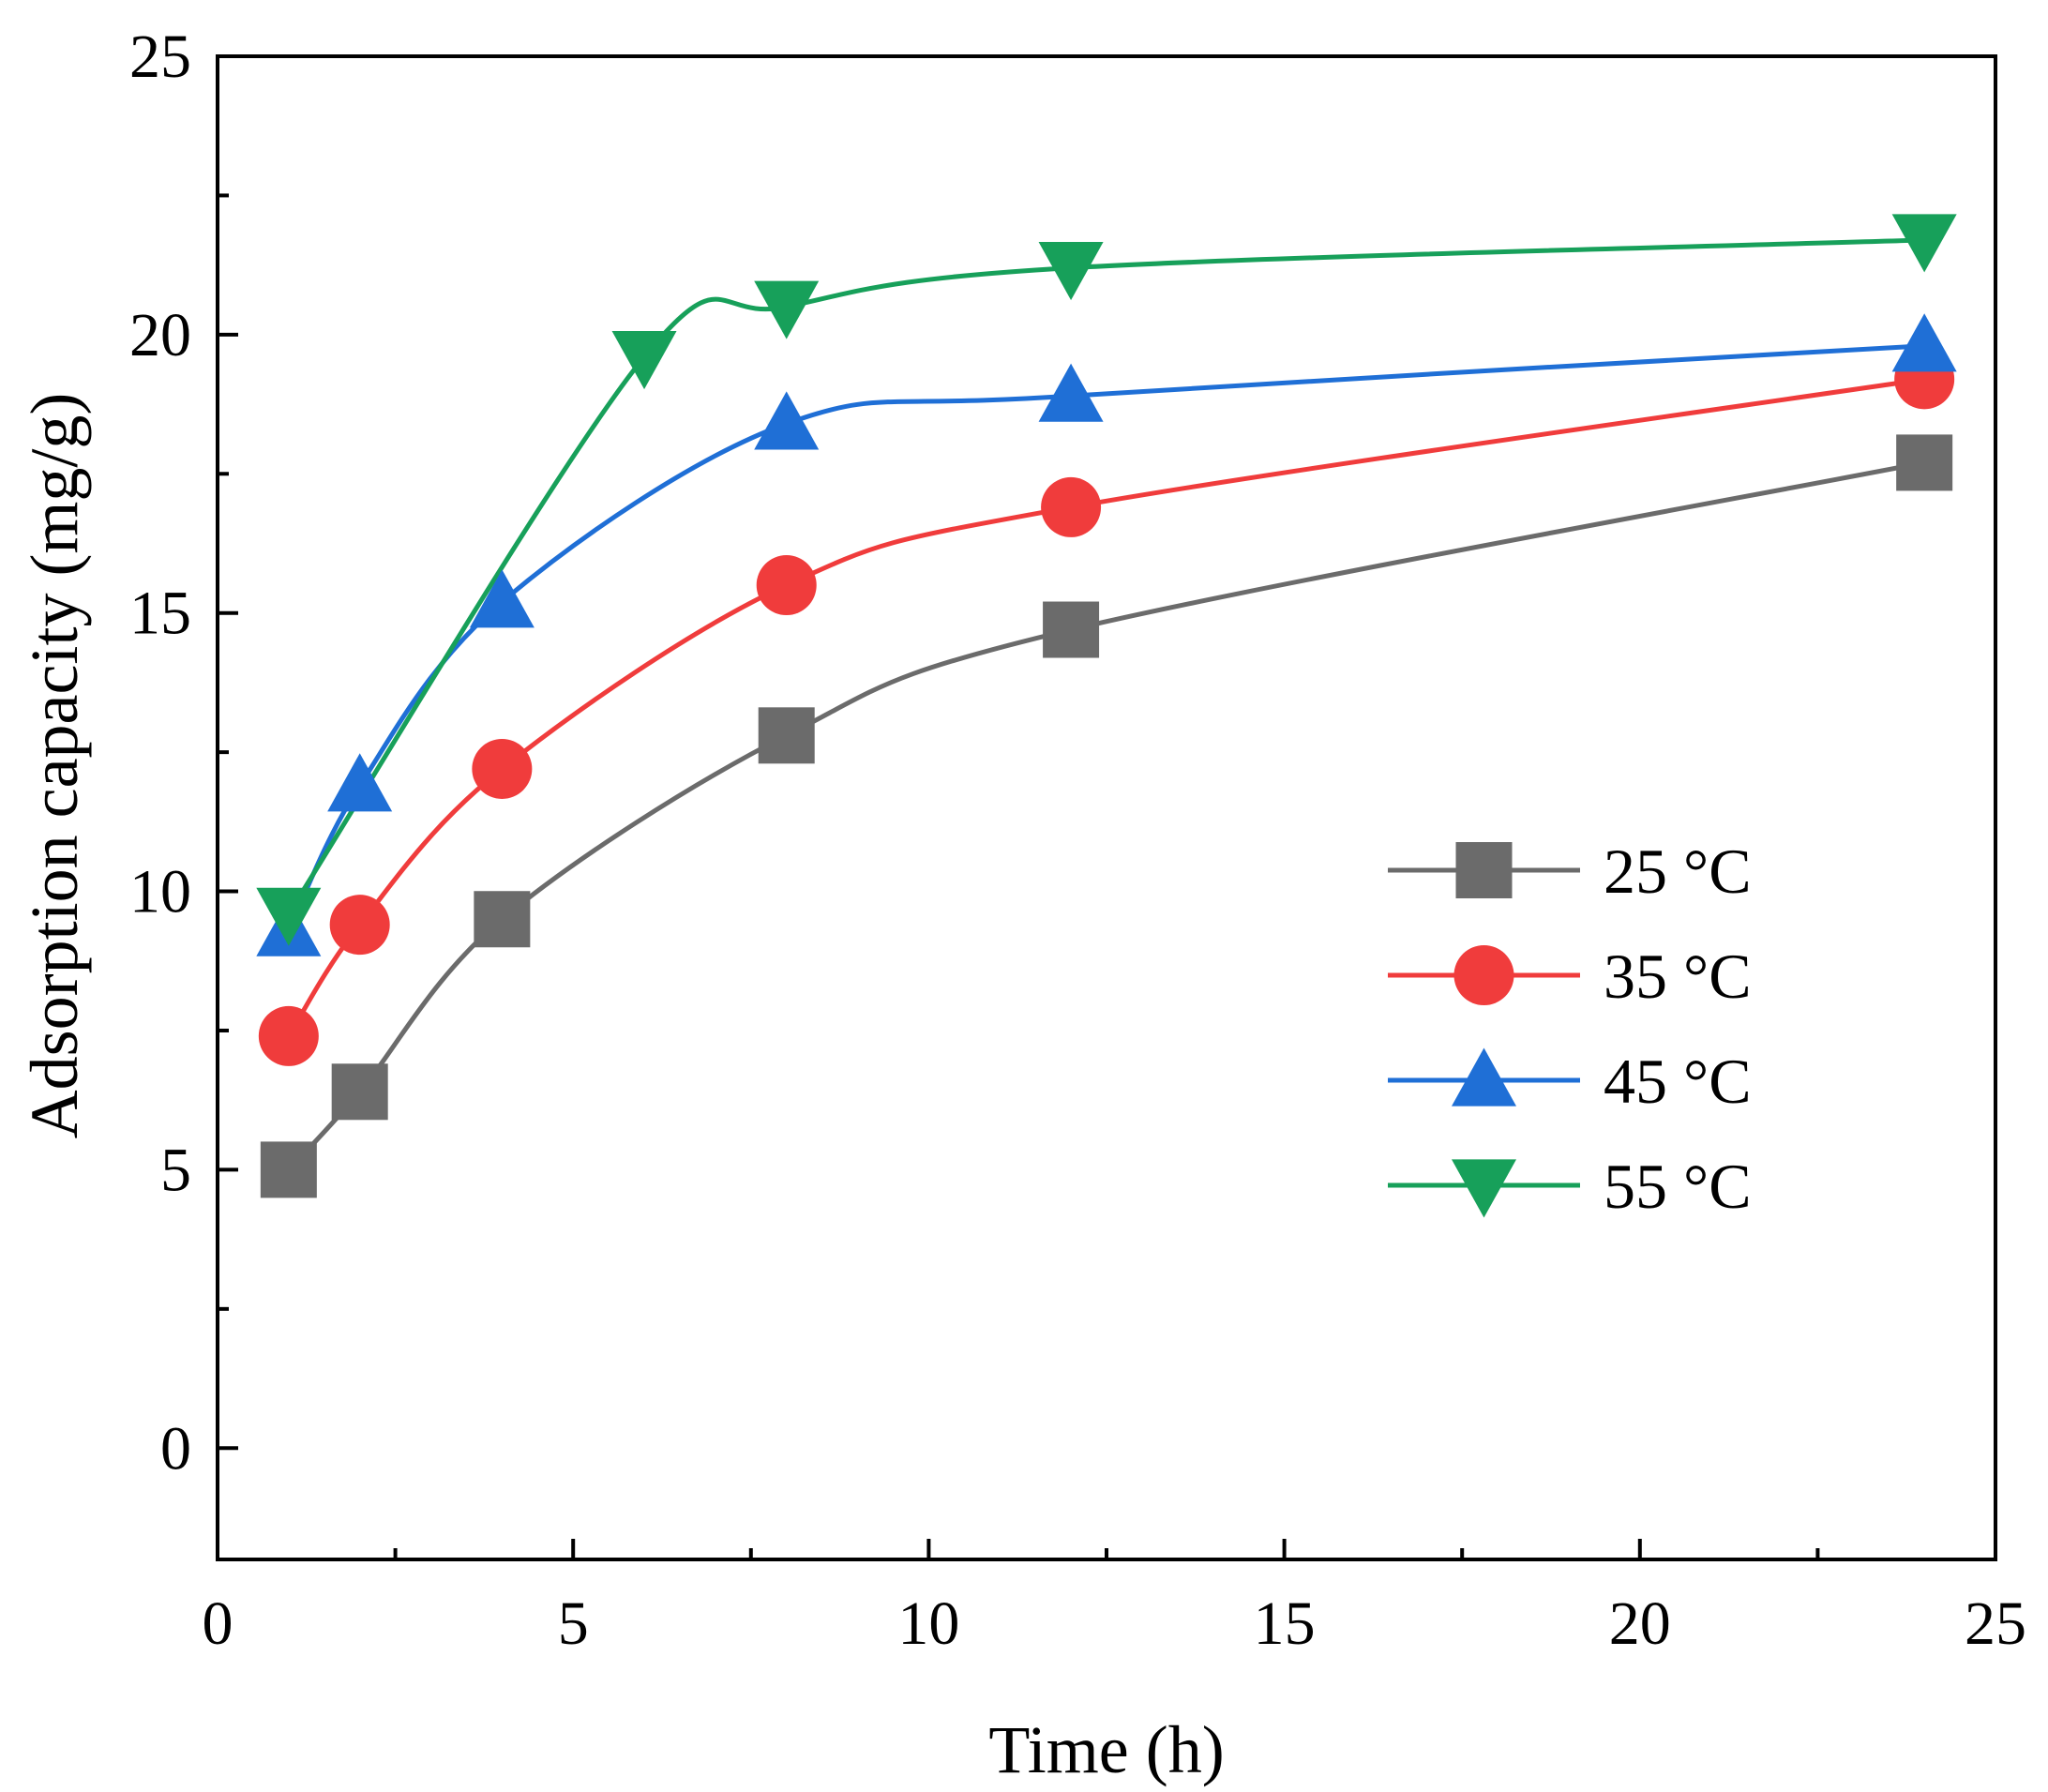 The image size is (2048, 1792). I want to click on y-axis-title: Adsorption capacity (mg/g), so click(54, 766).